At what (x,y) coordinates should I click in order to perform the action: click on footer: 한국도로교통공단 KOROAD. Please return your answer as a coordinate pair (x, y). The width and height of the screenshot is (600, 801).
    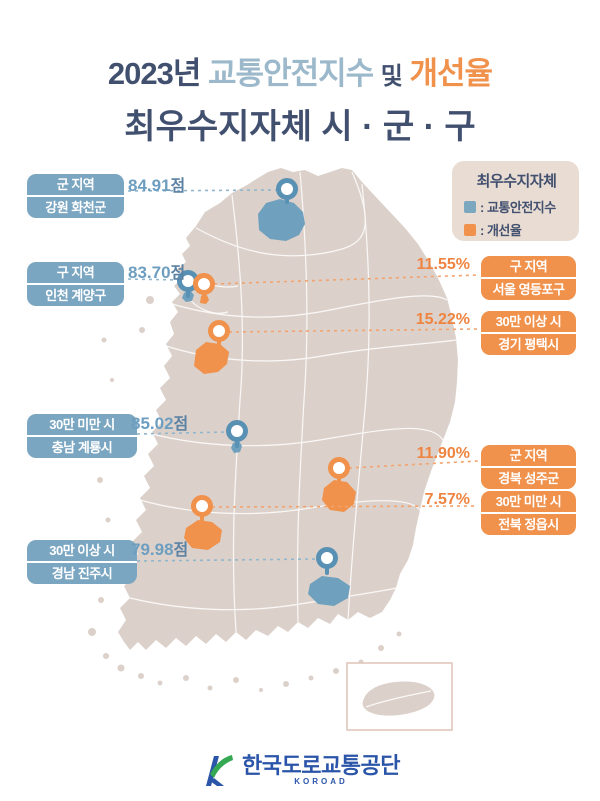
    Looking at the image, I should click on (300, 770).